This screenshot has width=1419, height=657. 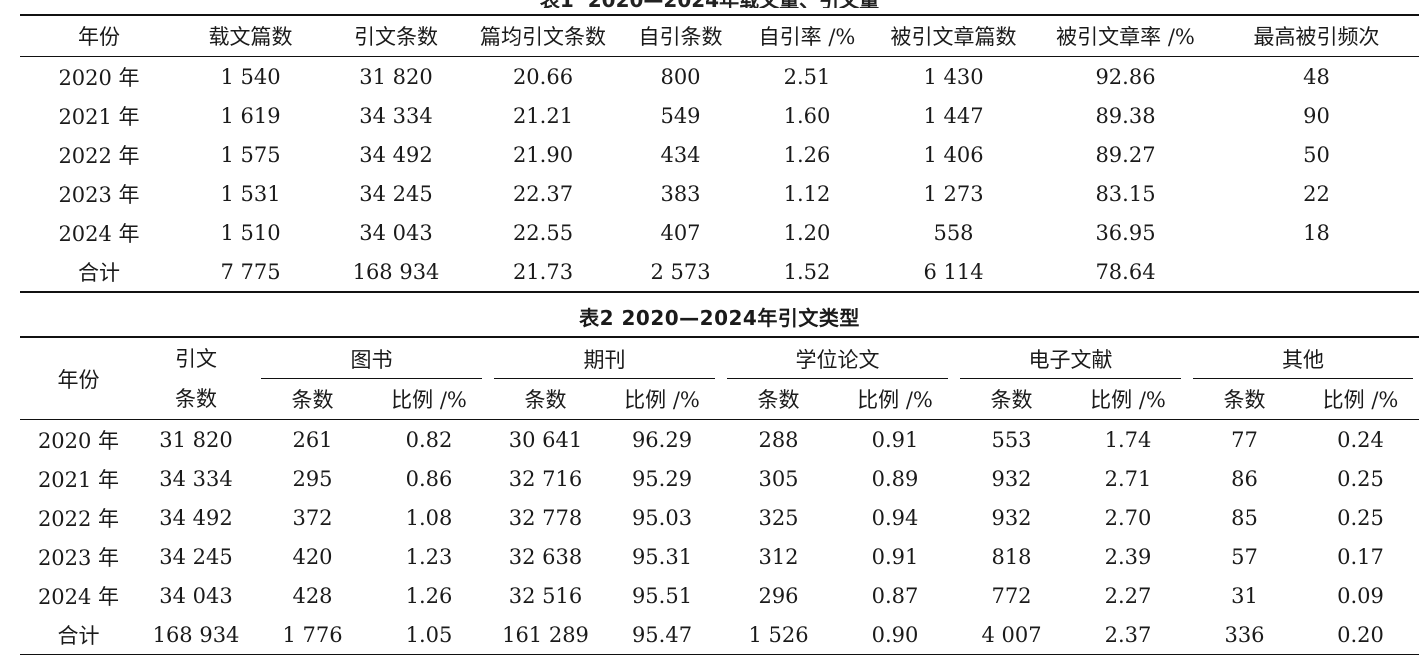 I want to click on t2-header-citations-line1: 引文, so click(x=196, y=358).